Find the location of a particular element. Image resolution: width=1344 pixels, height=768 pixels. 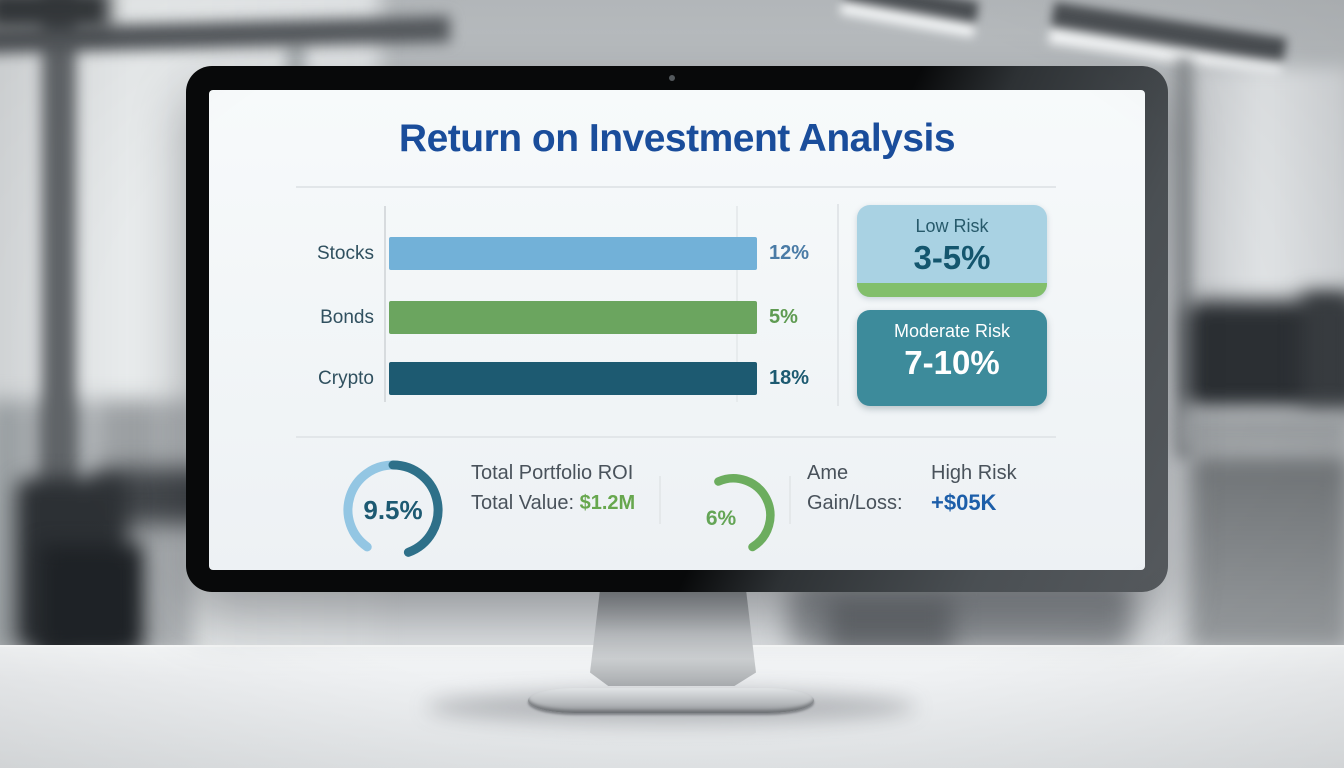

webcam-dot is located at coordinates (672, 78).